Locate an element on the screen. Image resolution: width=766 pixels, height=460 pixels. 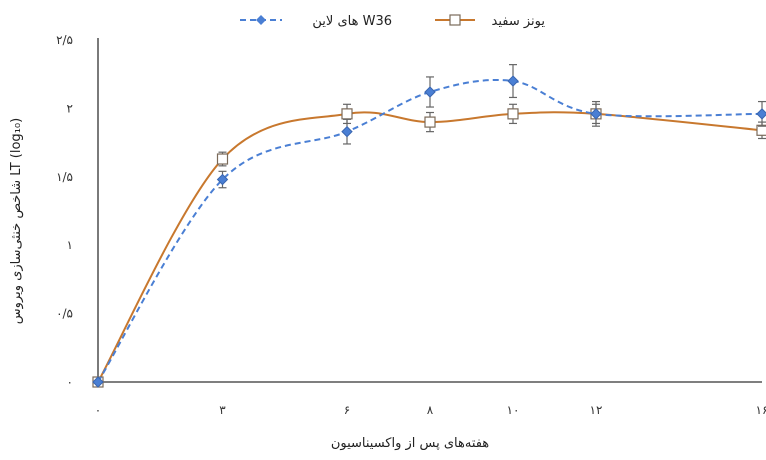
legend-item-white: یونز سفید is located at coordinates (490, 21).